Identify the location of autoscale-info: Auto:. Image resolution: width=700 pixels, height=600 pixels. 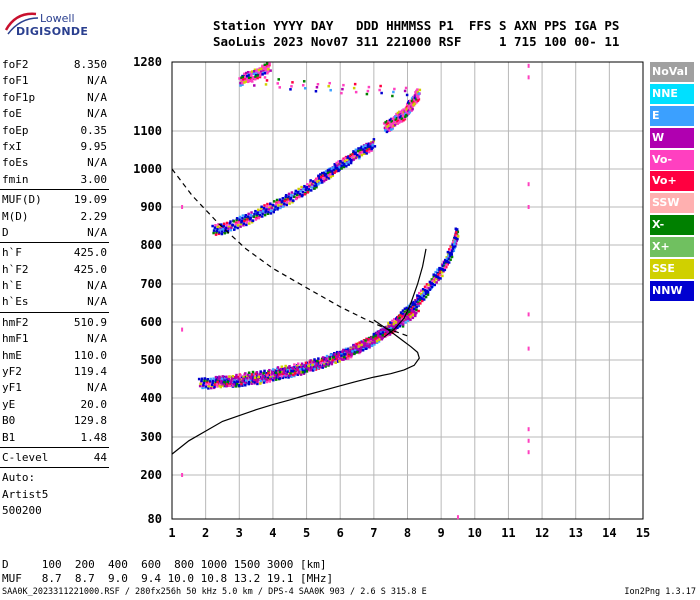
(19, 478).